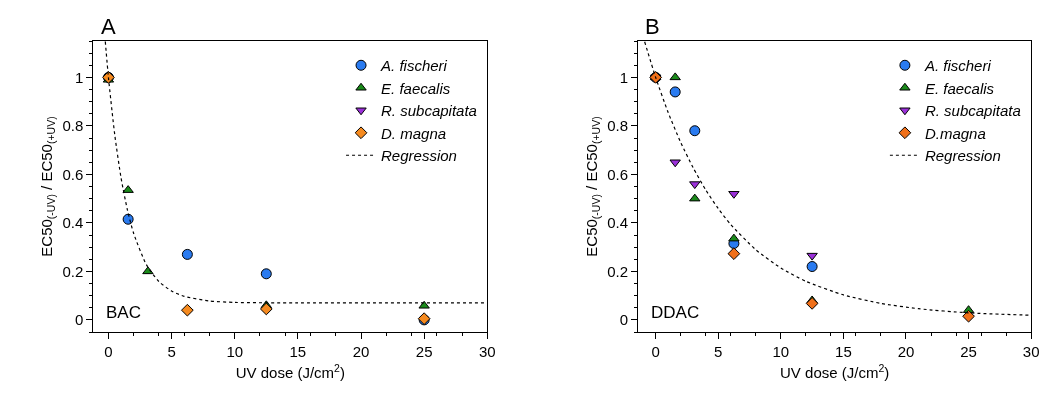 The height and width of the screenshot is (401, 1059). What do you see at coordinates (675, 312) in the screenshot?
I see `annotation: DDAC` at bounding box center [675, 312].